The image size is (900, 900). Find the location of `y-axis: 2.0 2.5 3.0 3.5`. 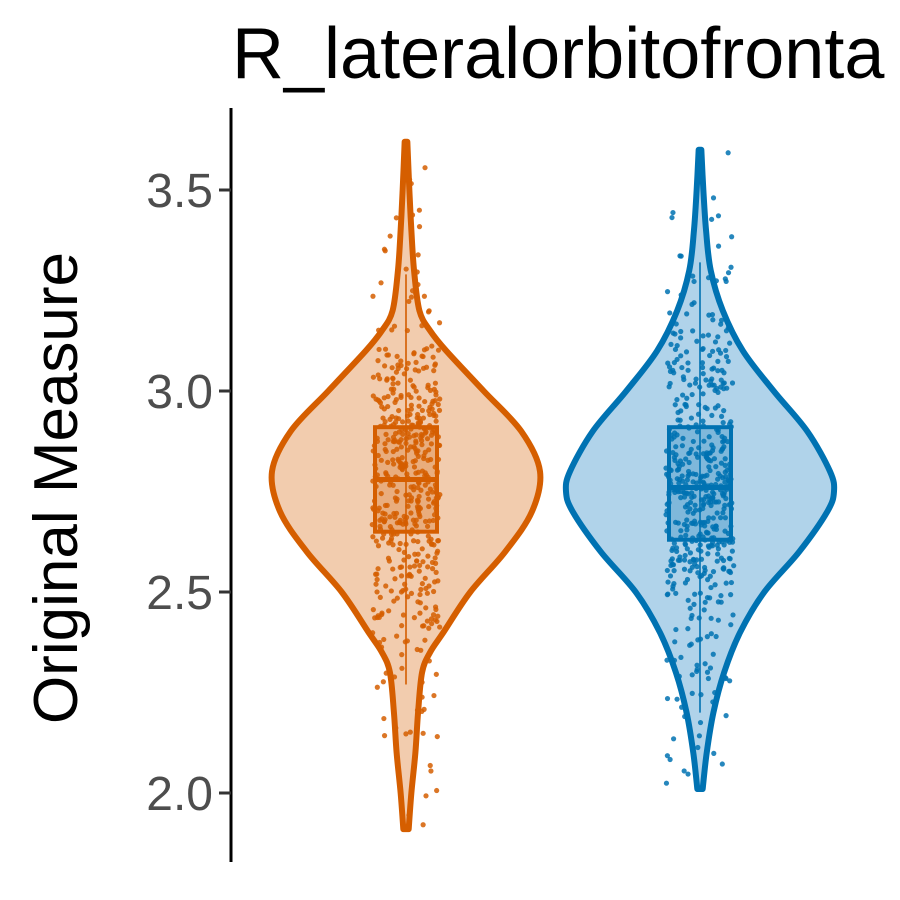

y-axis: 2.0 2.5 3.0 3.5 is located at coordinates (189, 485).